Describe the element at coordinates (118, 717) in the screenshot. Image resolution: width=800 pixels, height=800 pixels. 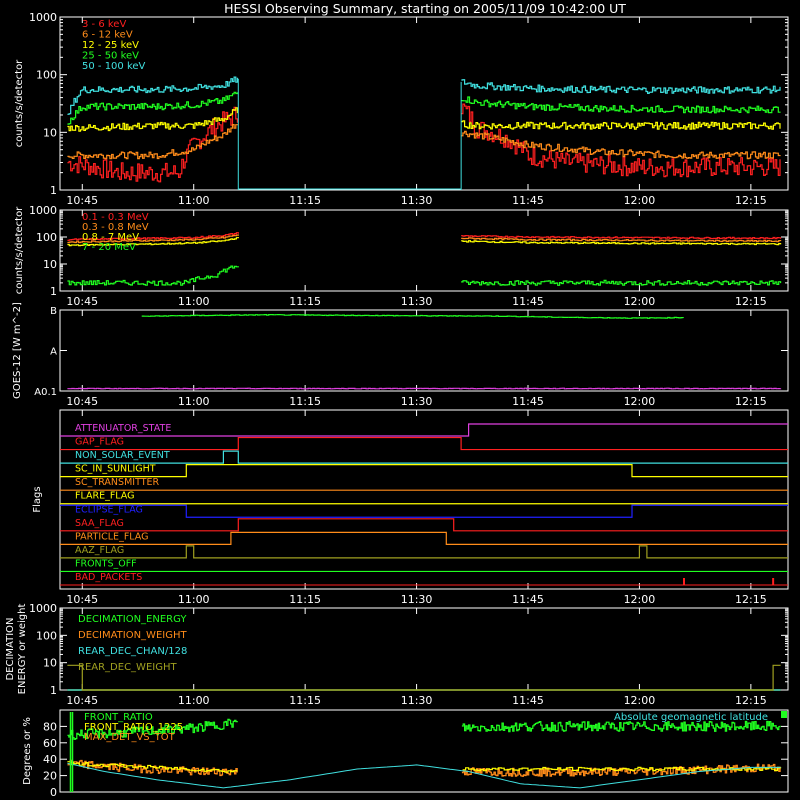
I see `legend-entry: FRONT_RATIO` at that location.